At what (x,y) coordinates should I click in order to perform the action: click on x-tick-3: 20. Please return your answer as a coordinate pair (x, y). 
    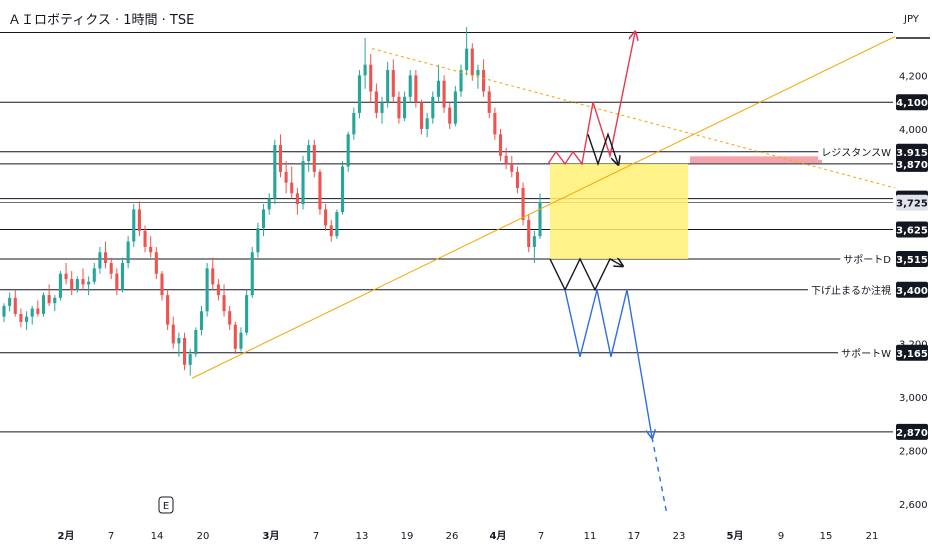
    Looking at the image, I should click on (203, 536).